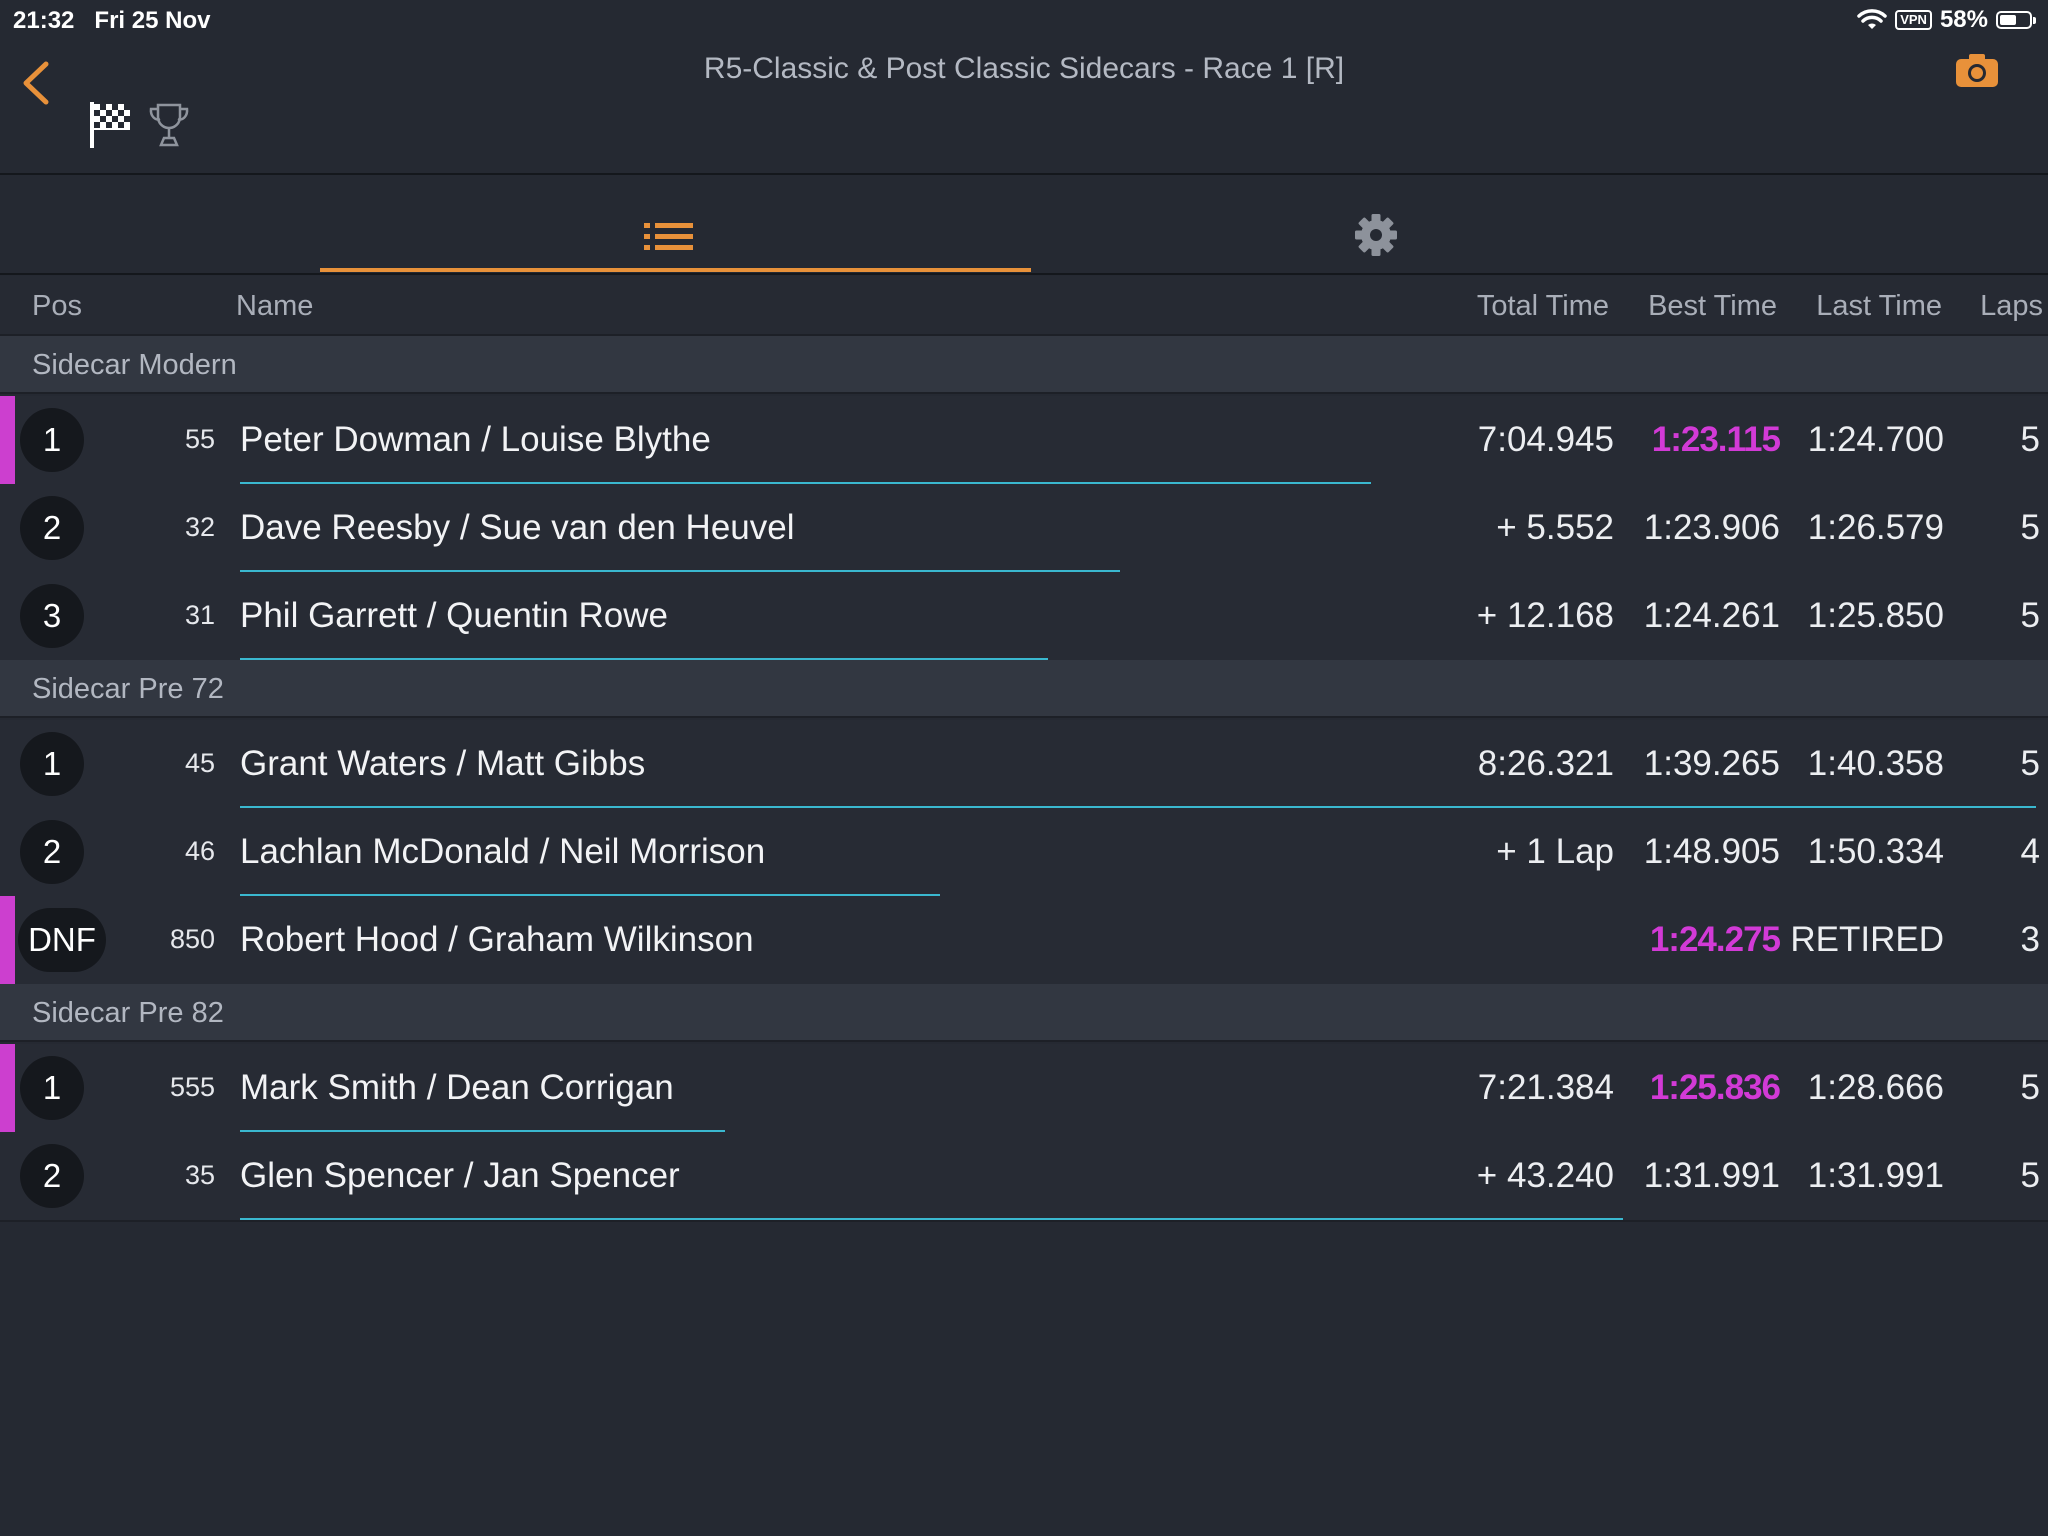 This screenshot has height=1536, width=2048. What do you see at coordinates (1545, 1175) in the screenshot?
I see `total-time: + 43.240` at bounding box center [1545, 1175].